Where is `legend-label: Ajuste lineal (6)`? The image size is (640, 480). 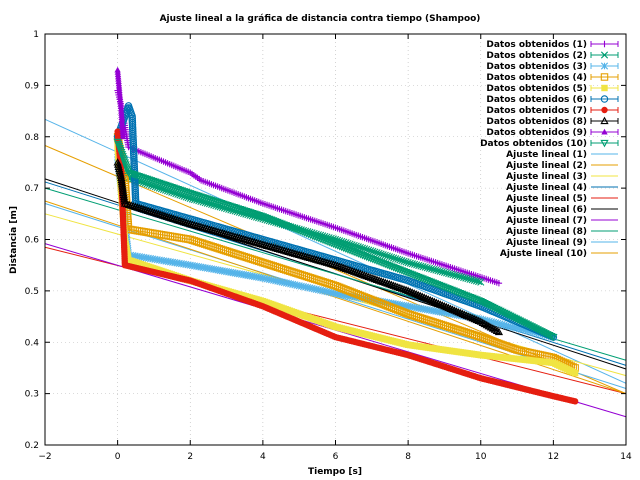 legend-label: Ajuste lineal (6) is located at coordinates (546, 210).